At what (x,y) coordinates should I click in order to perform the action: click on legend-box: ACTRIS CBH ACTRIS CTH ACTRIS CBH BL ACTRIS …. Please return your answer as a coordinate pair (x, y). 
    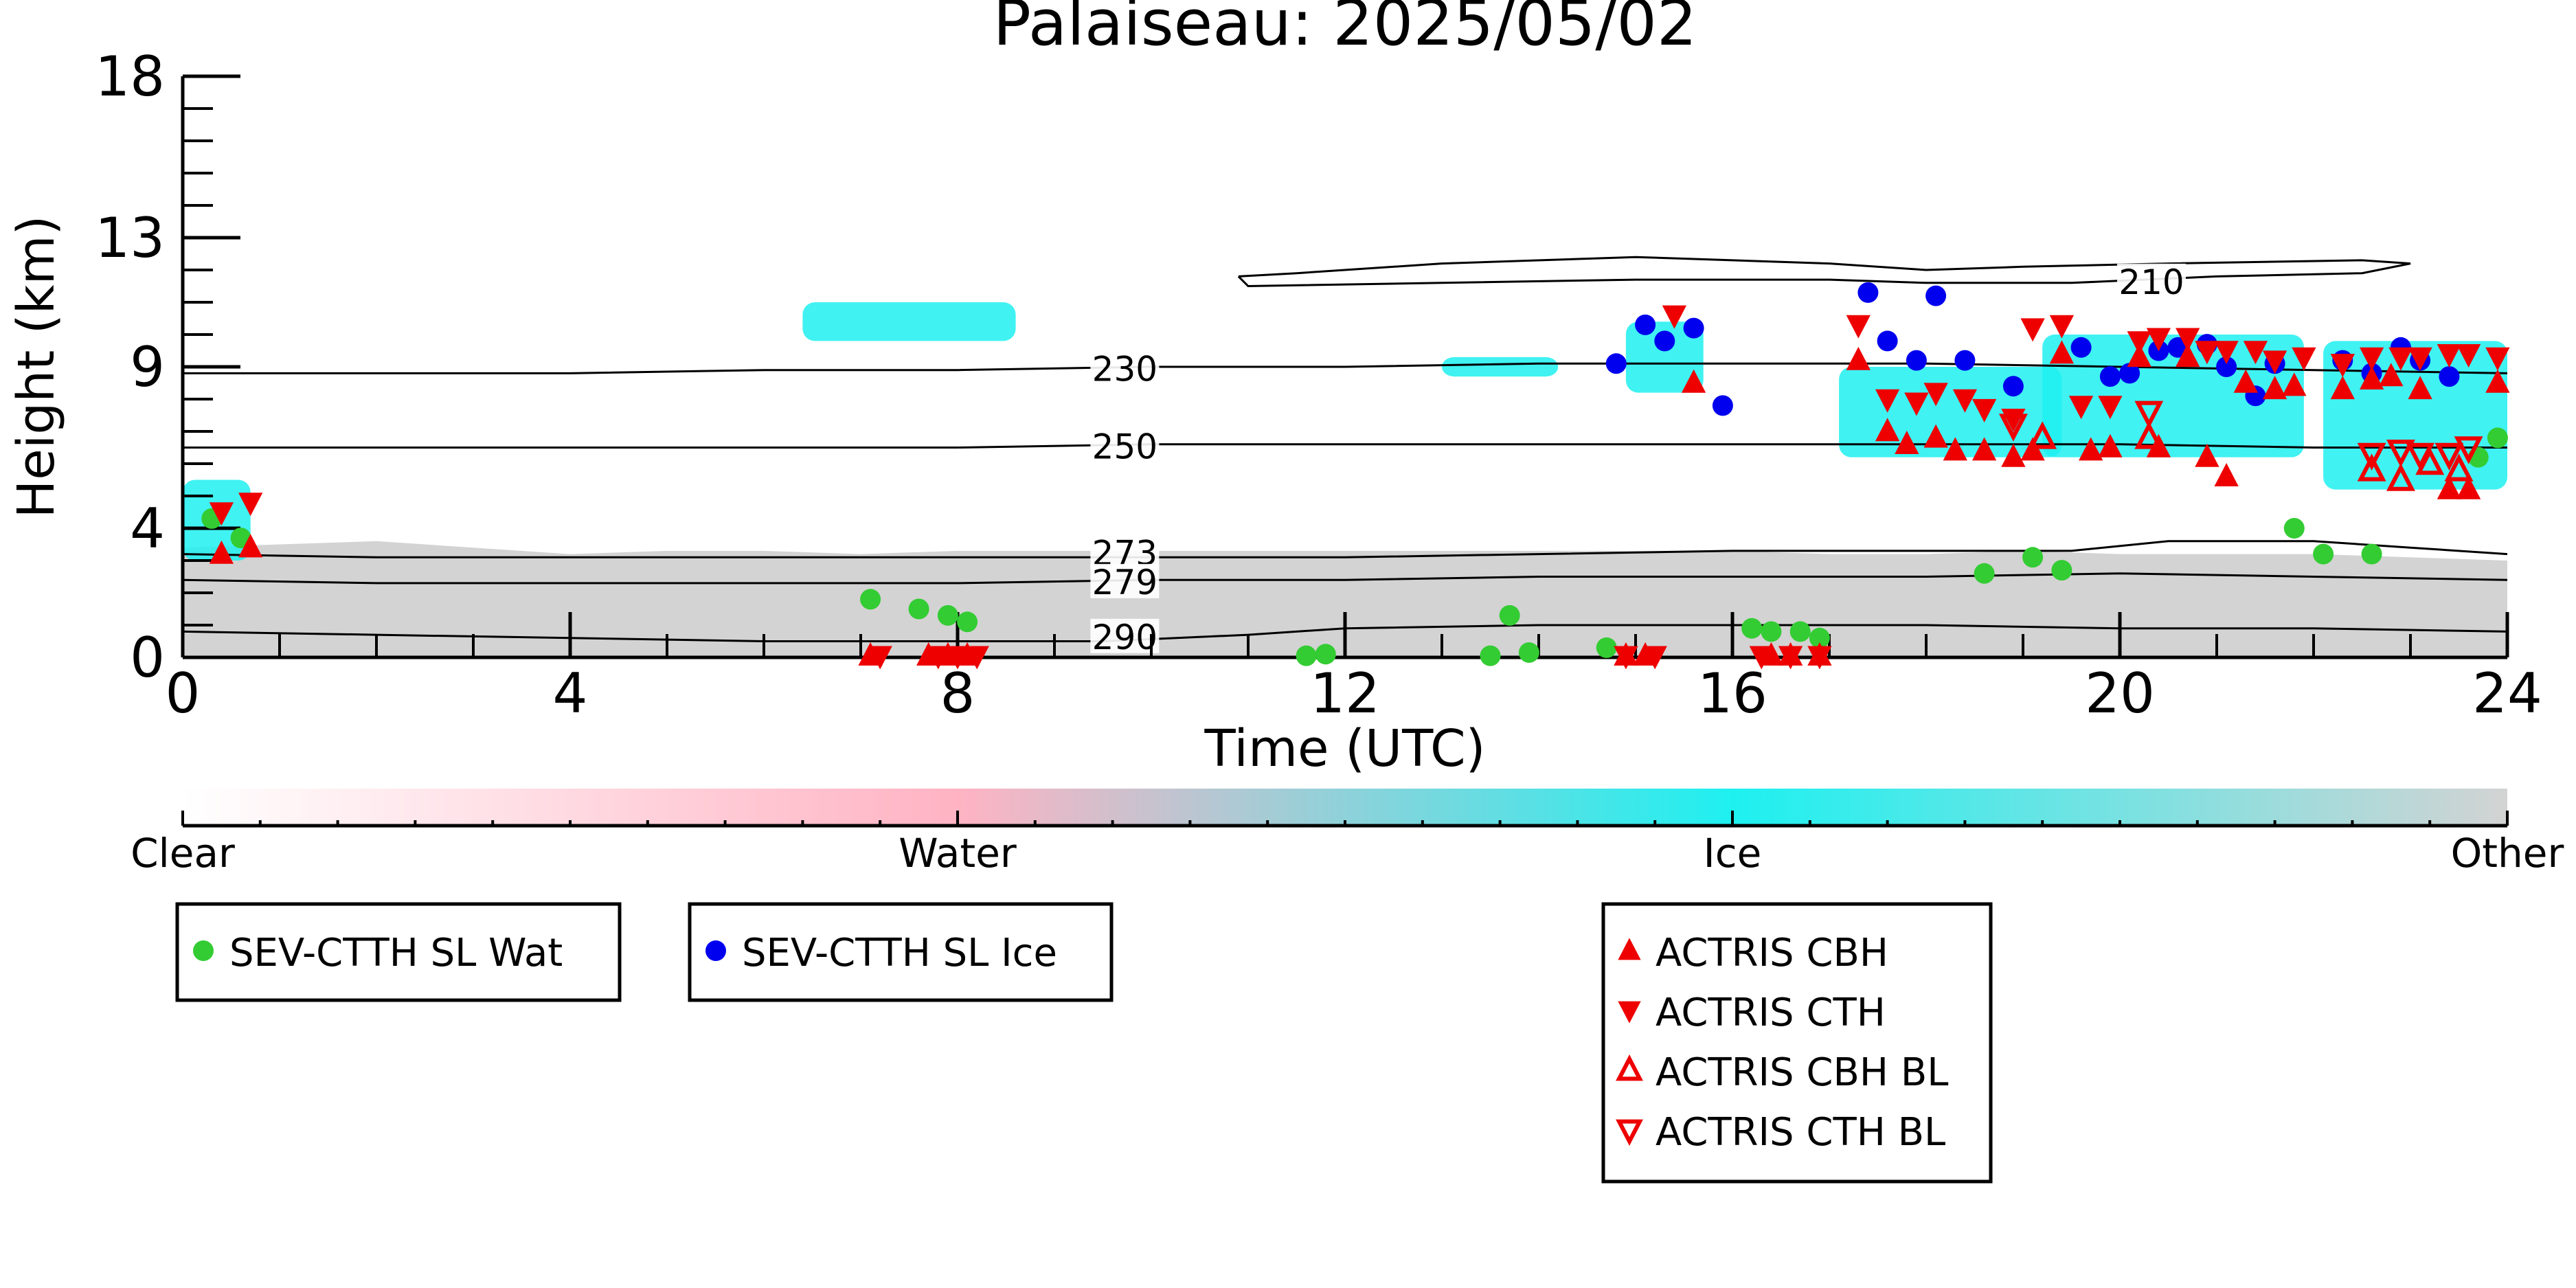
    Looking at the image, I should click on (1797, 1043).